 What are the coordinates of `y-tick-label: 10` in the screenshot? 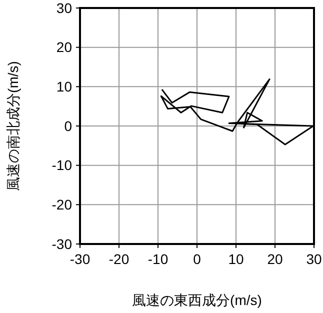 It's located at (64, 86).